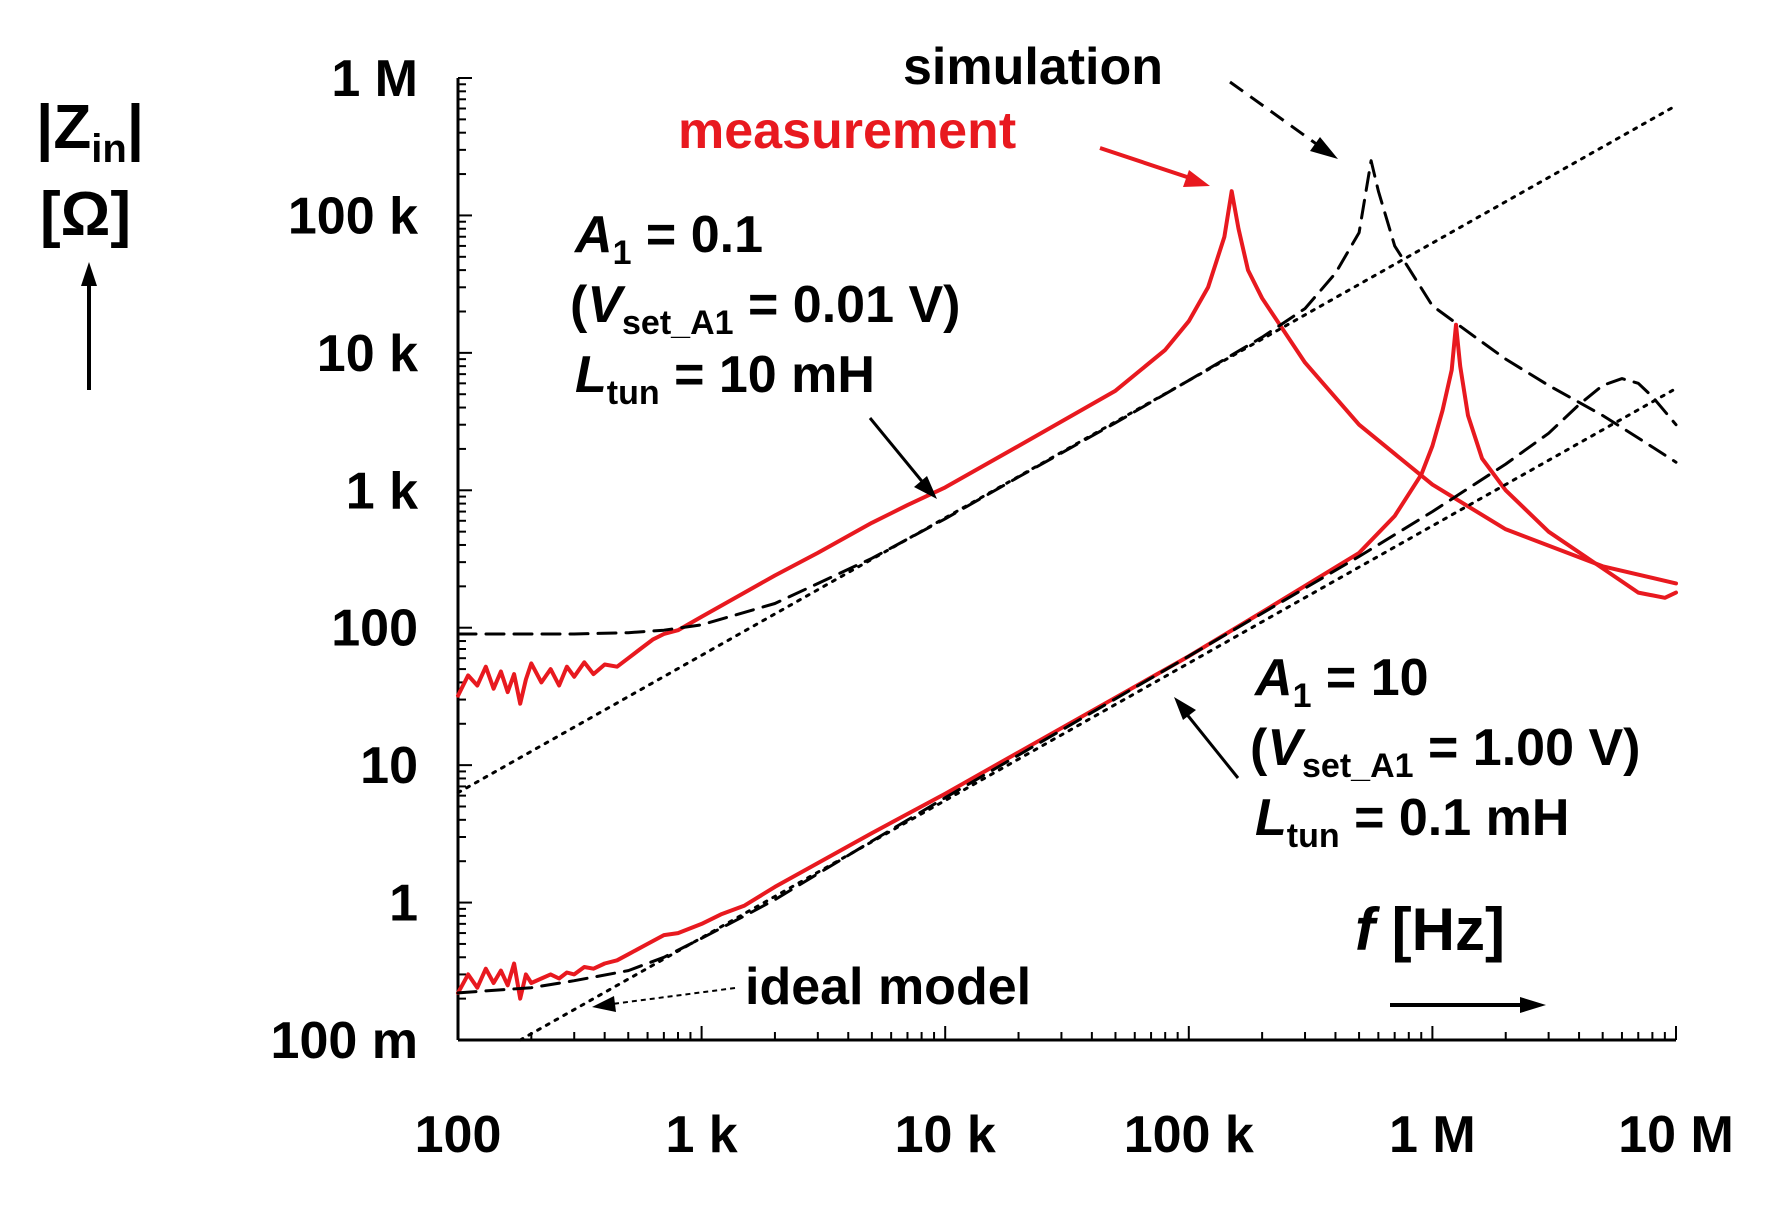 Image resolution: width=1781 pixels, height=1214 pixels. I want to click on annotation-set-a1-0.1: A1 = 0.1 (Vset_A1 = 0.01 V) Ltun = 10 mH, so click(765, 352).